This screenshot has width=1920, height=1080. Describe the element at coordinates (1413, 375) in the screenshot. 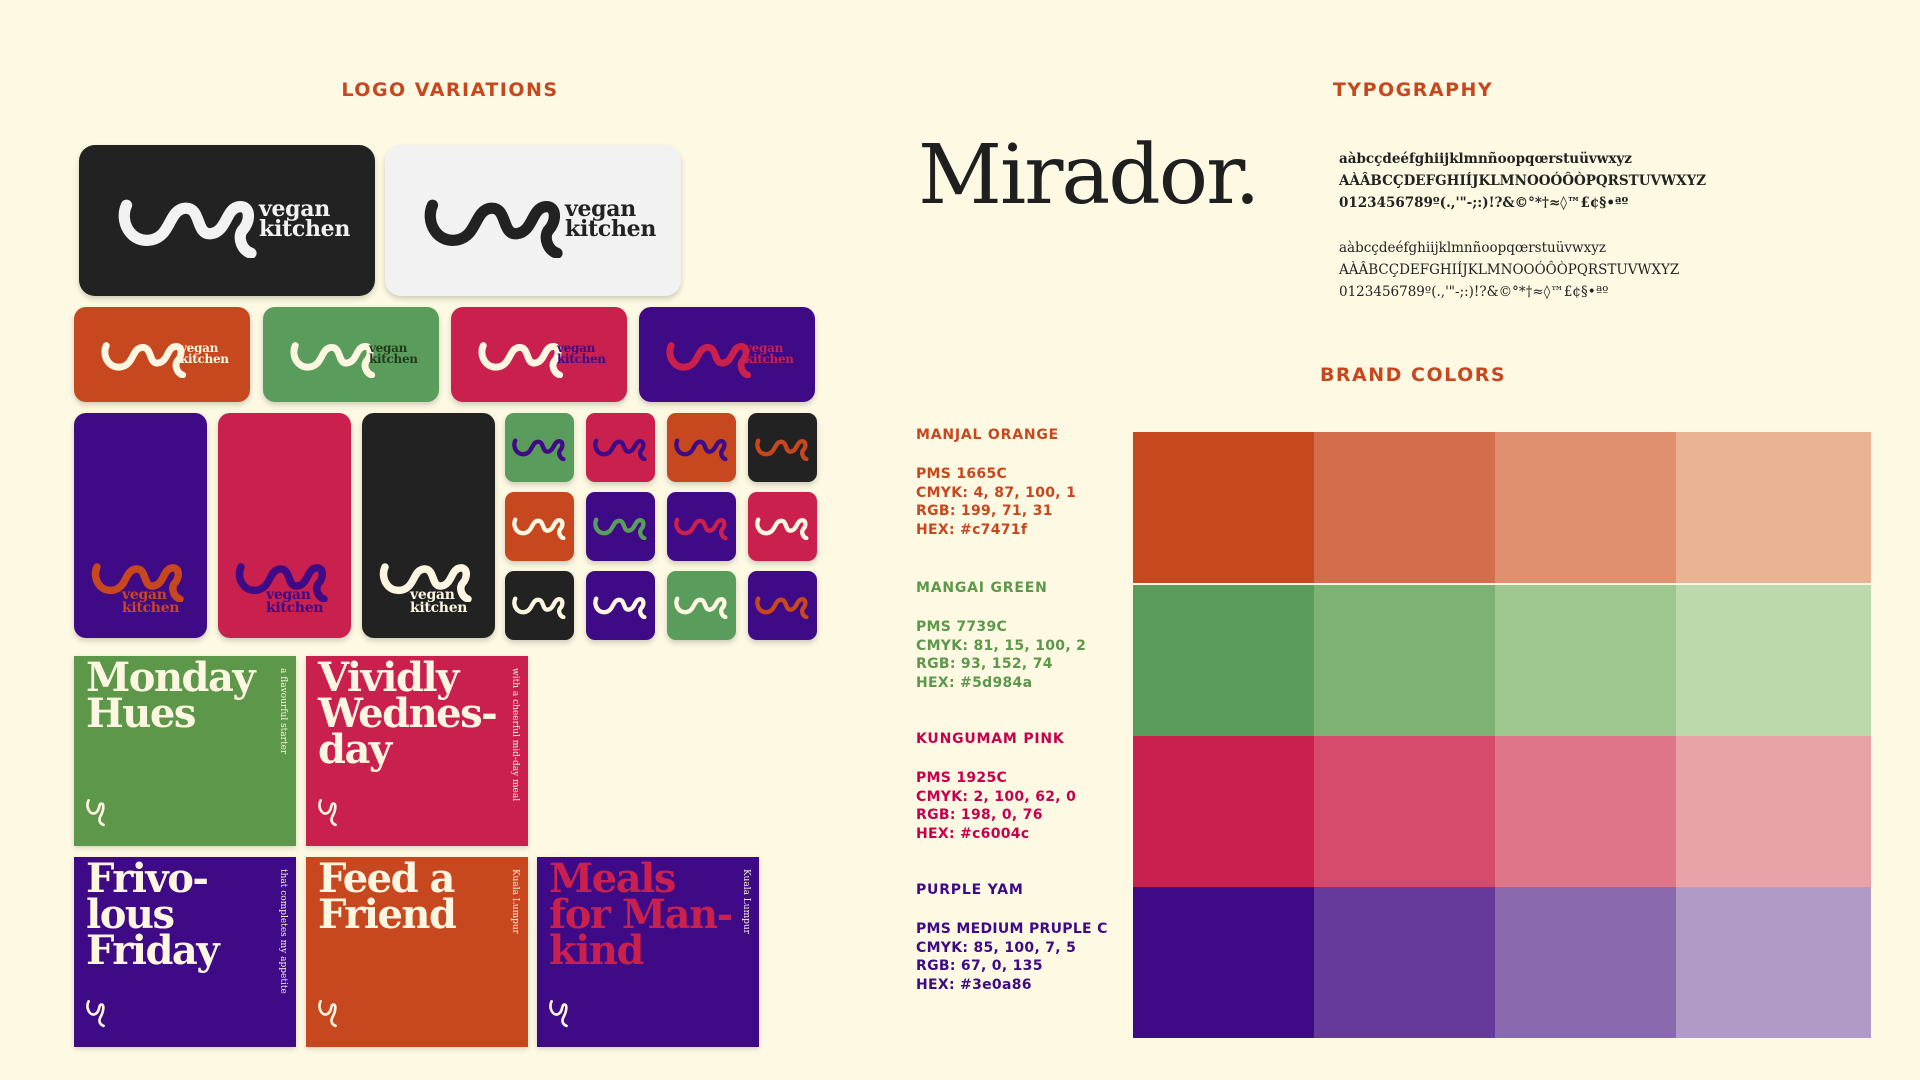

I see `brand-colors-title: BRAND COLORS` at that location.